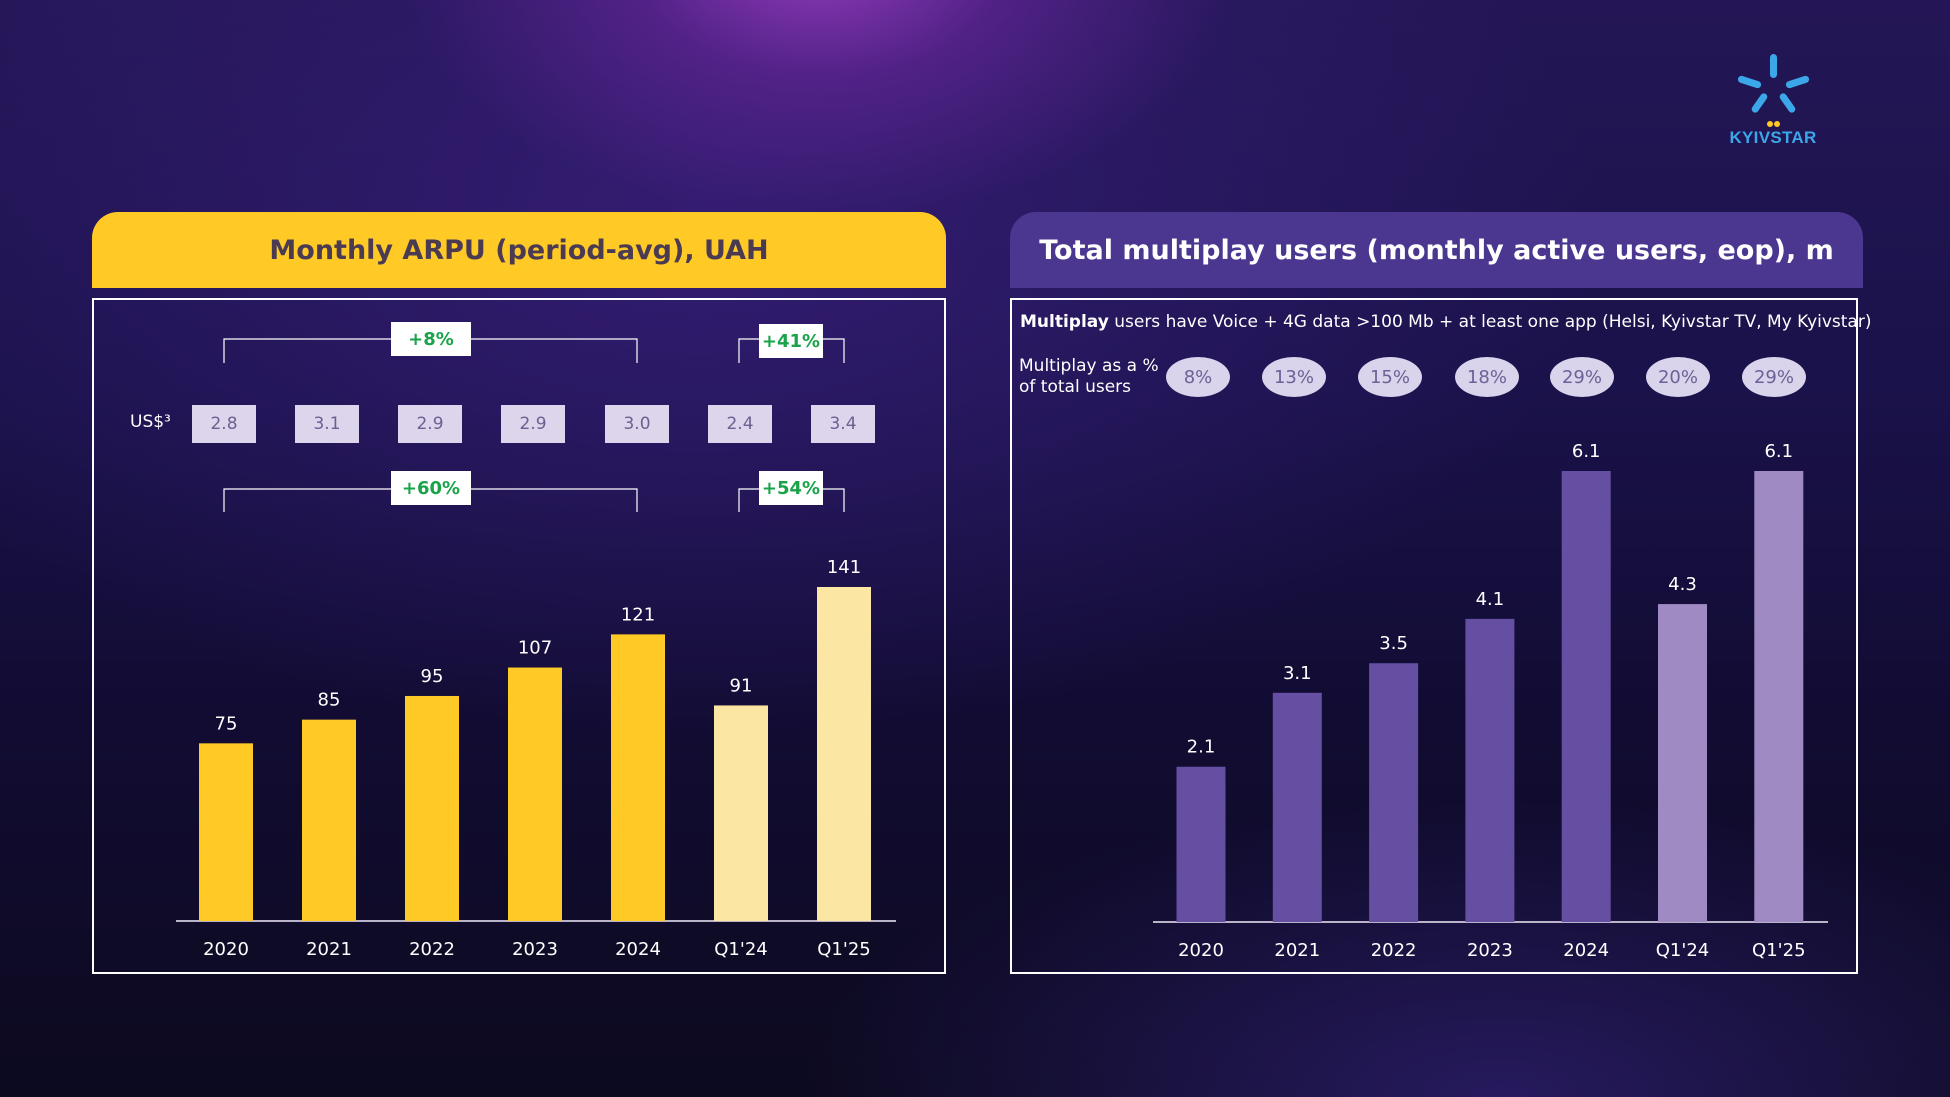 This screenshot has height=1097, width=1950. I want to click on usd-row-label: US$³, so click(150, 422).